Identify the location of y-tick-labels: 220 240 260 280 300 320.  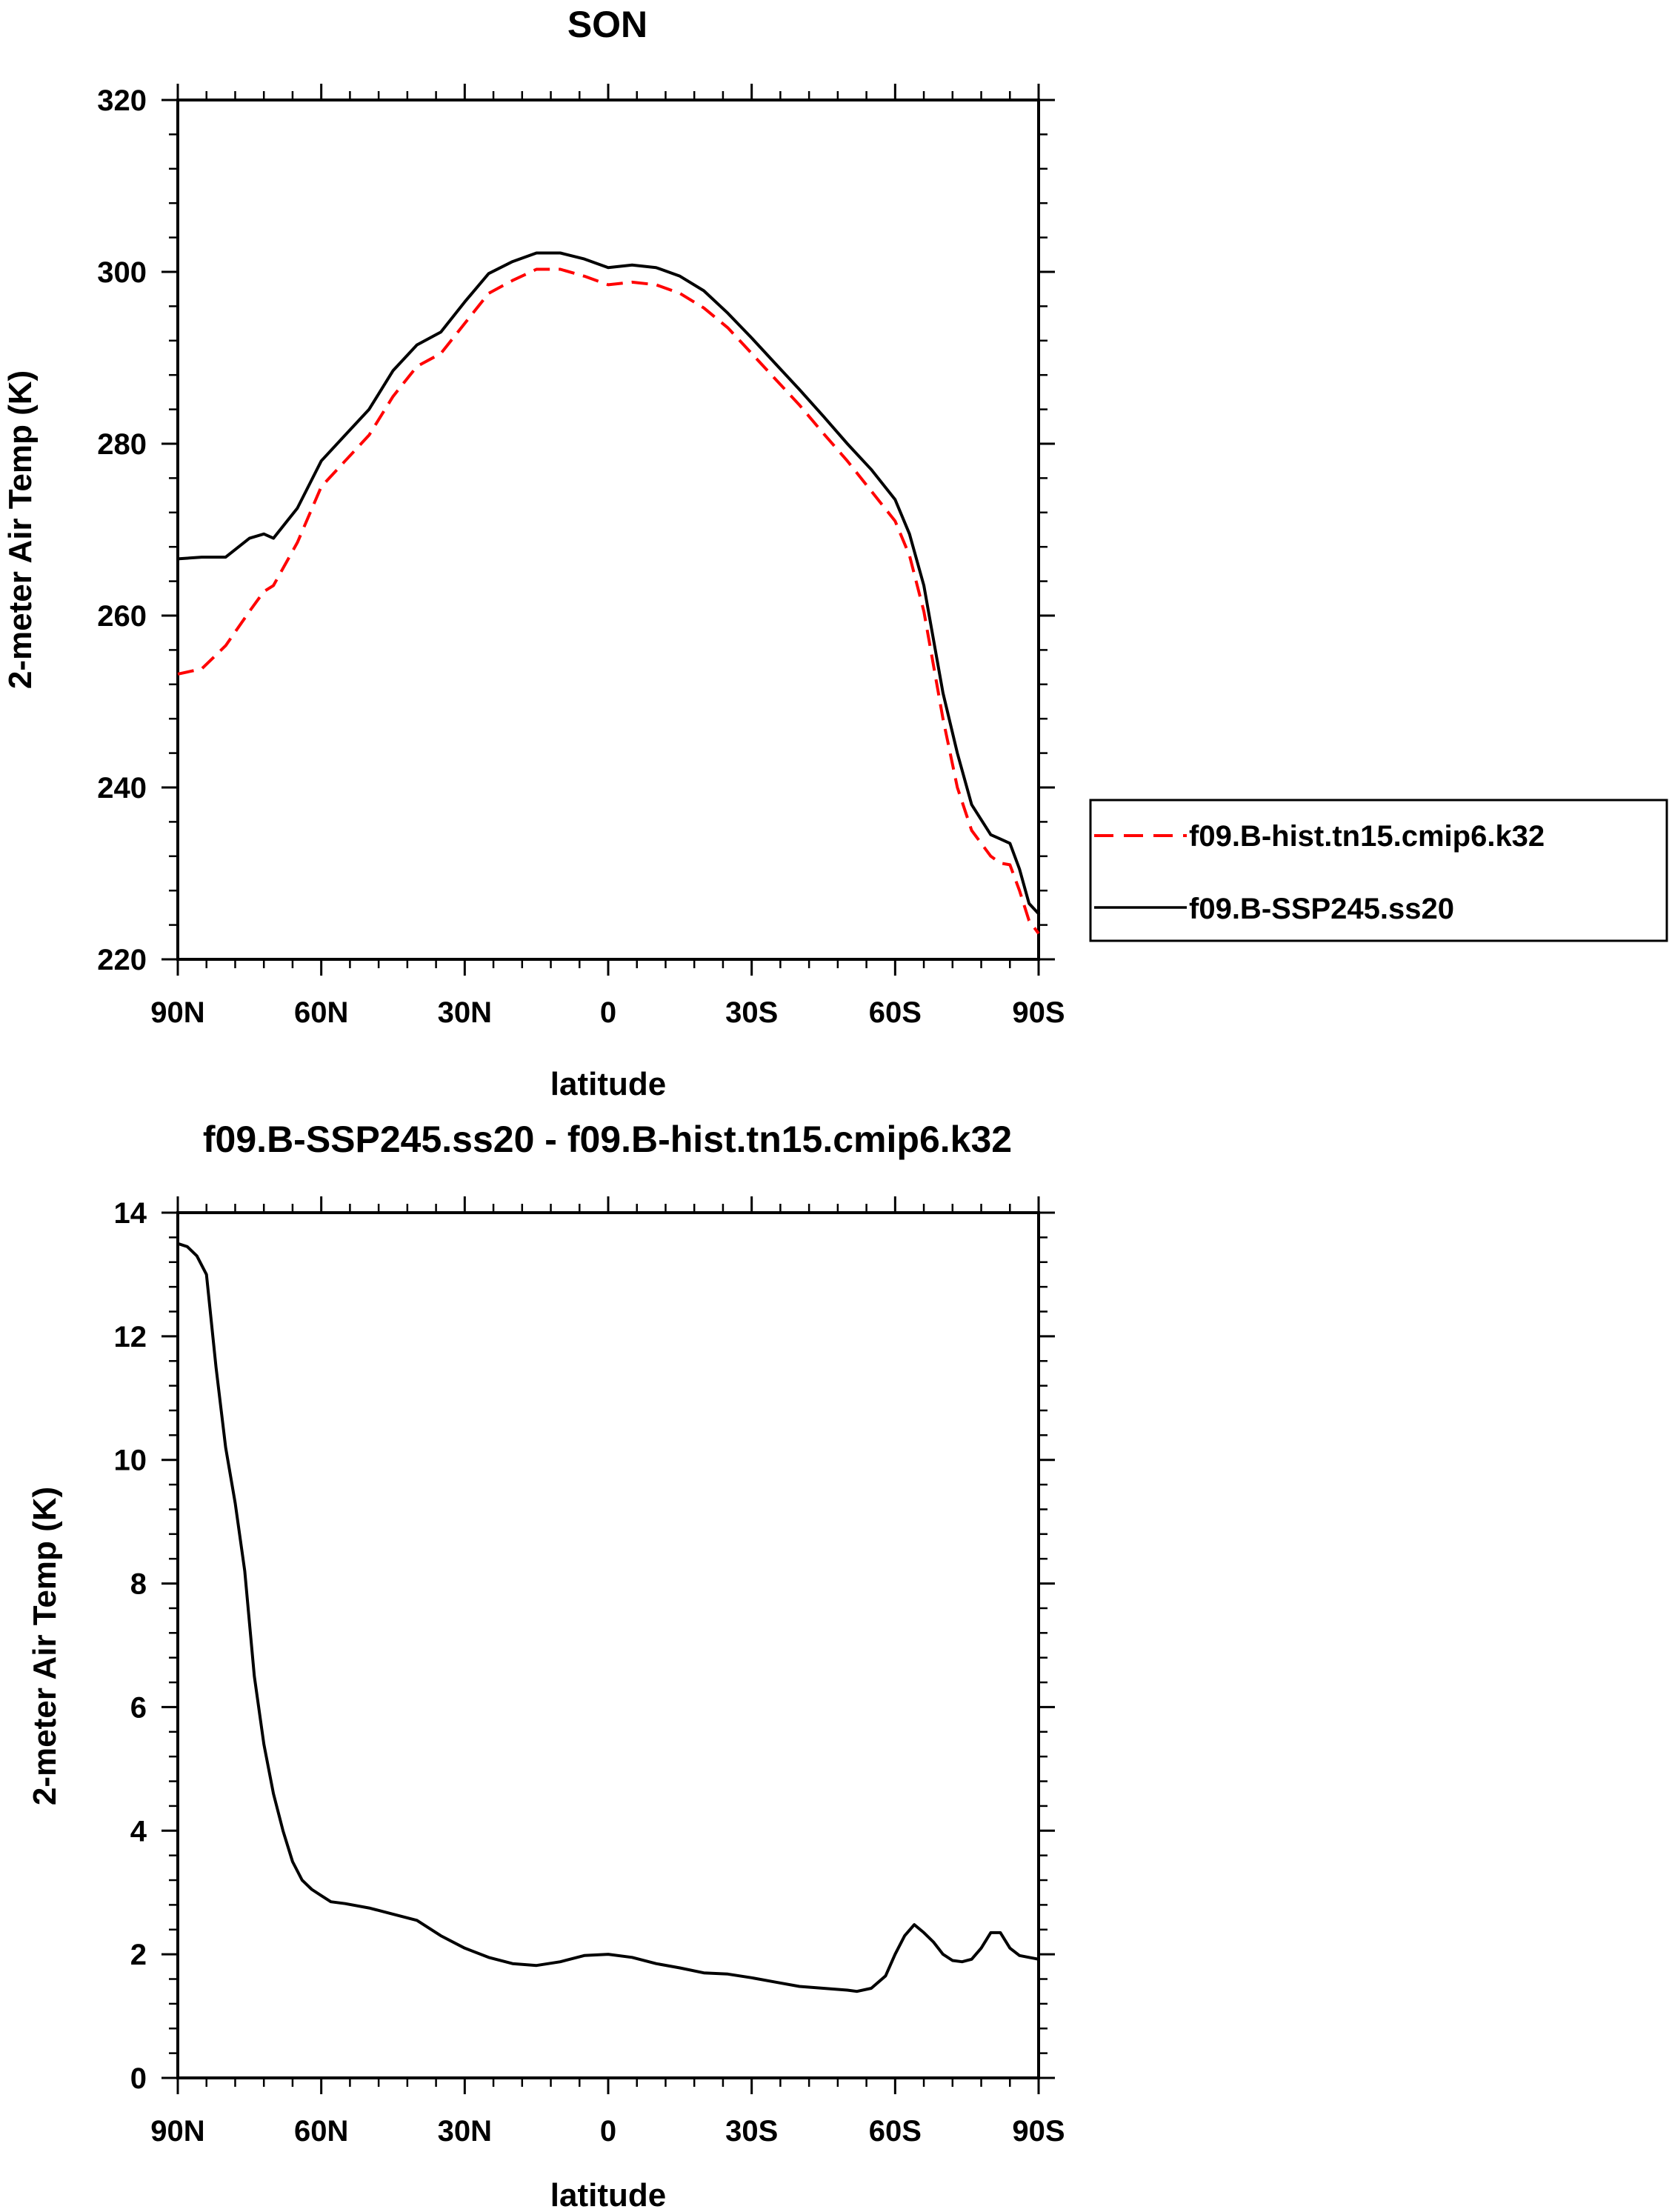
(122, 530).